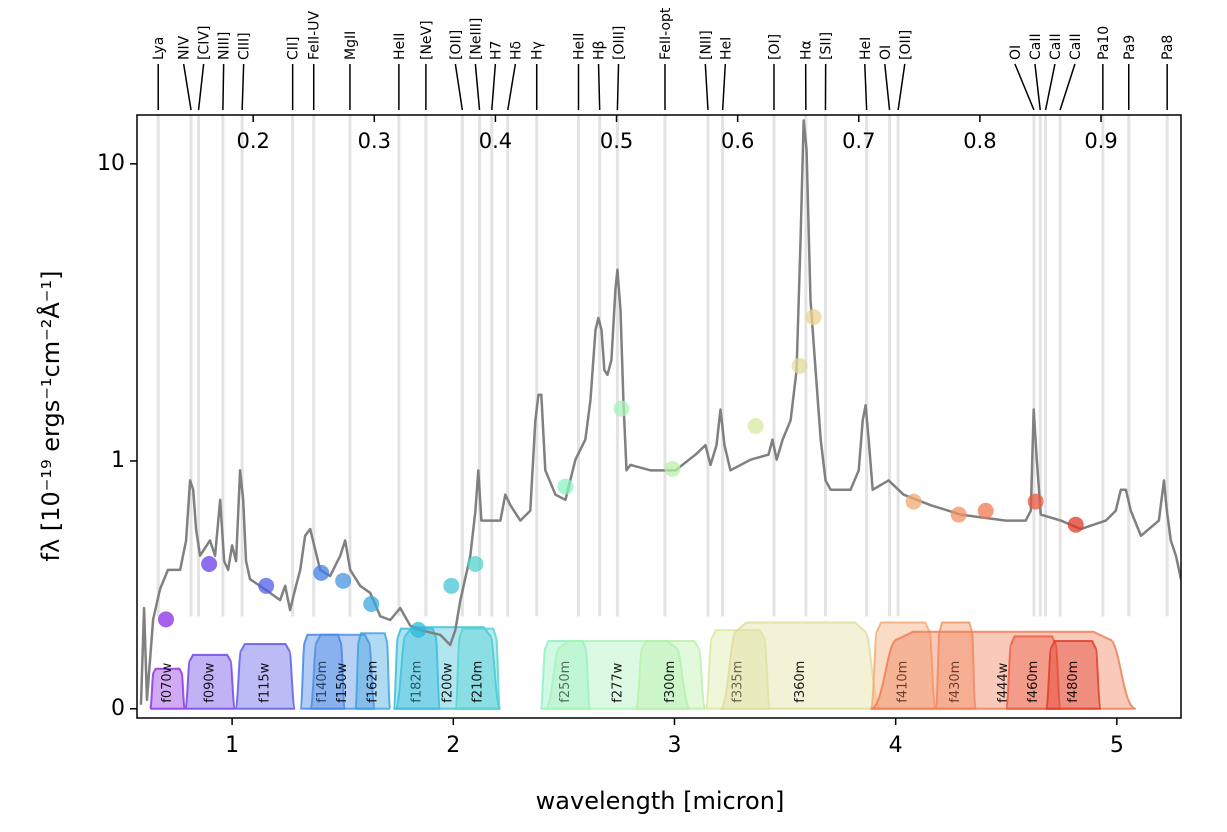  What do you see at coordinates (416, 682) in the screenshot?
I see `filter-label: f182m` at bounding box center [416, 682].